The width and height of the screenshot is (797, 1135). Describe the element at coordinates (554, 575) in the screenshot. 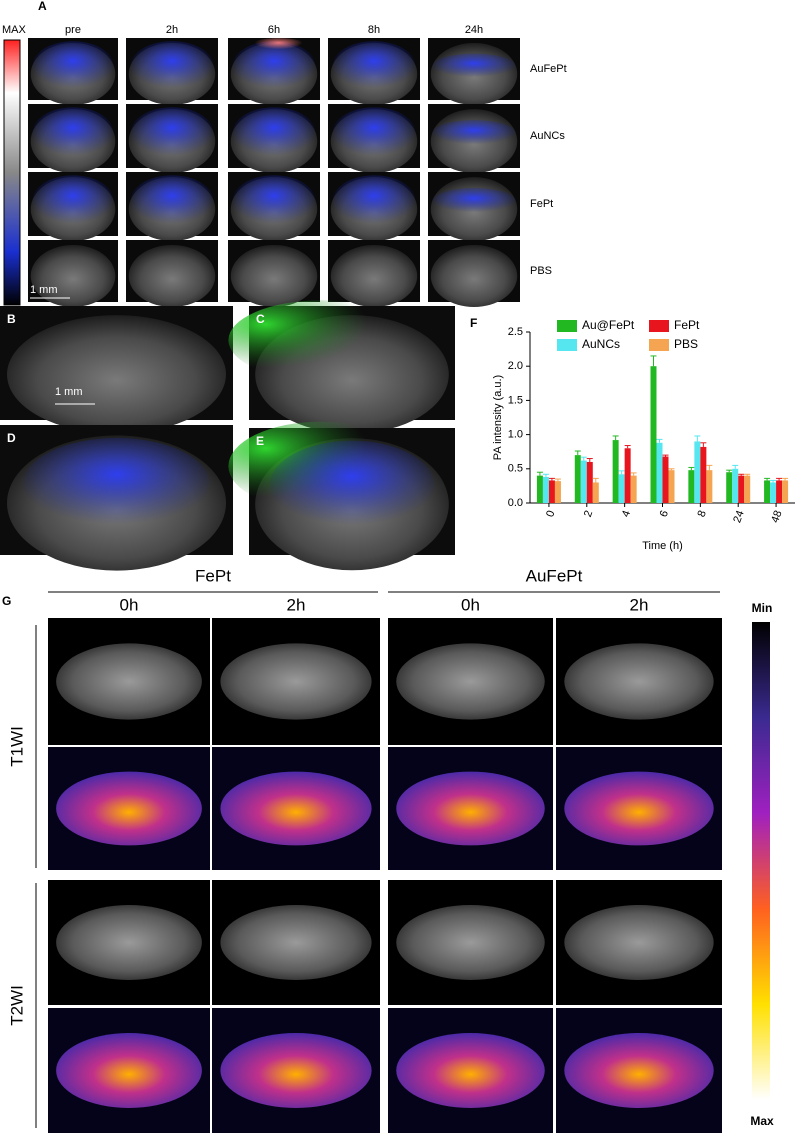

I see `group-label: AuFePt` at that location.